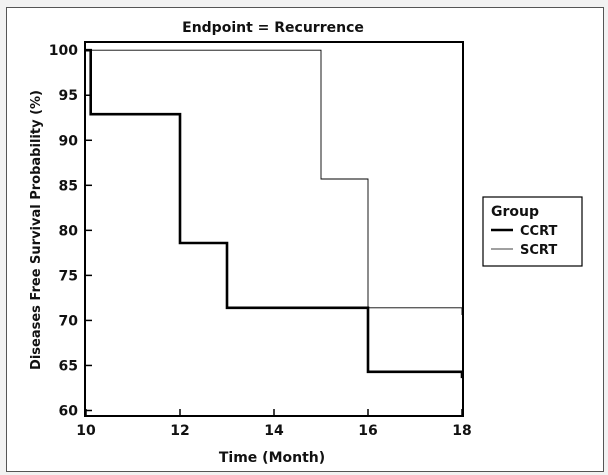  What do you see at coordinates (86, 431) in the screenshot?
I see `x-tick-label-0: 10` at bounding box center [86, 431].